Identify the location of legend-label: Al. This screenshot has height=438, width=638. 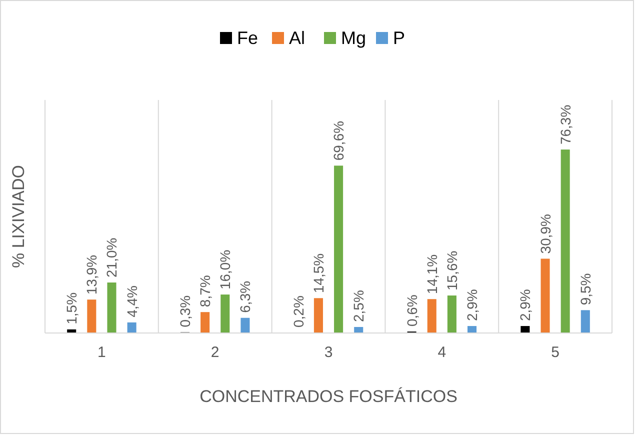
(297, 38).